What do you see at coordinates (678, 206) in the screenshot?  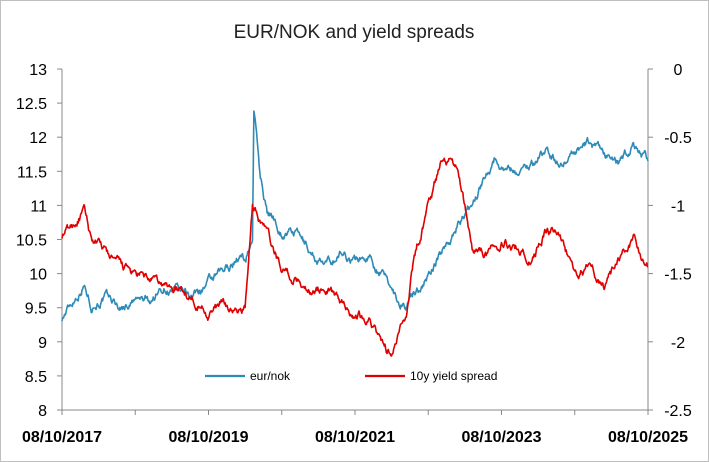 I see `right-tick-label: -1` at bounding box center [678, 206].